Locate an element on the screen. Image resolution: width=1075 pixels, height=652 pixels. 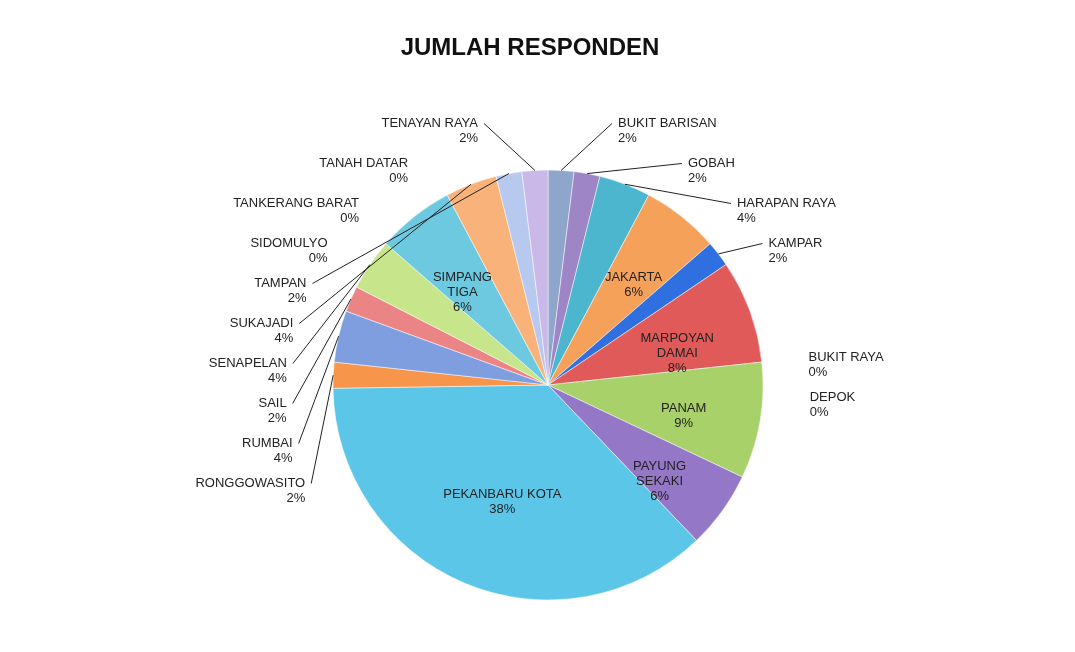
slice-label: PANAM is located at coordinates (684, 407).